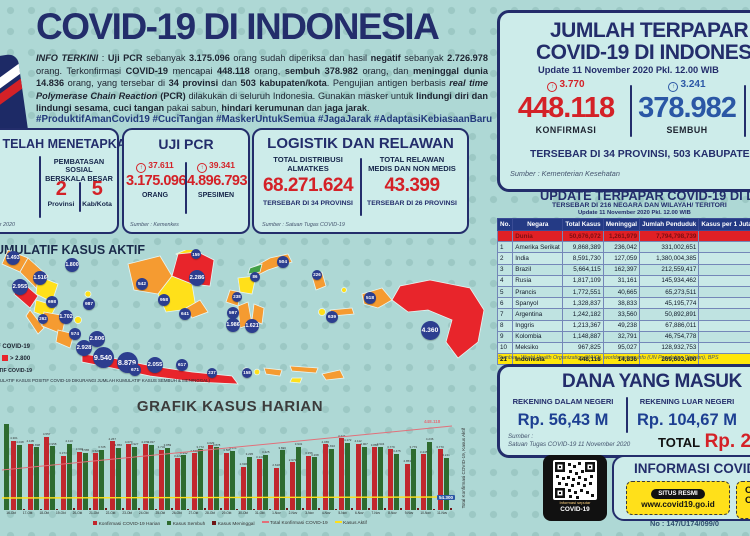  What do you see at coordinates (747, 500) in the screenshot?
I see `call-line2: CENTER` at bounding box center [747, 500].